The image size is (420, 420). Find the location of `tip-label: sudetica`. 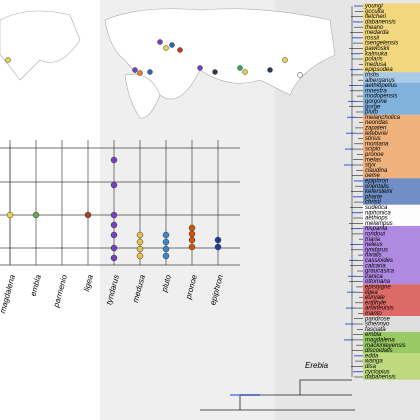

tip-label: sudetica is located at coordinates (376, 208).